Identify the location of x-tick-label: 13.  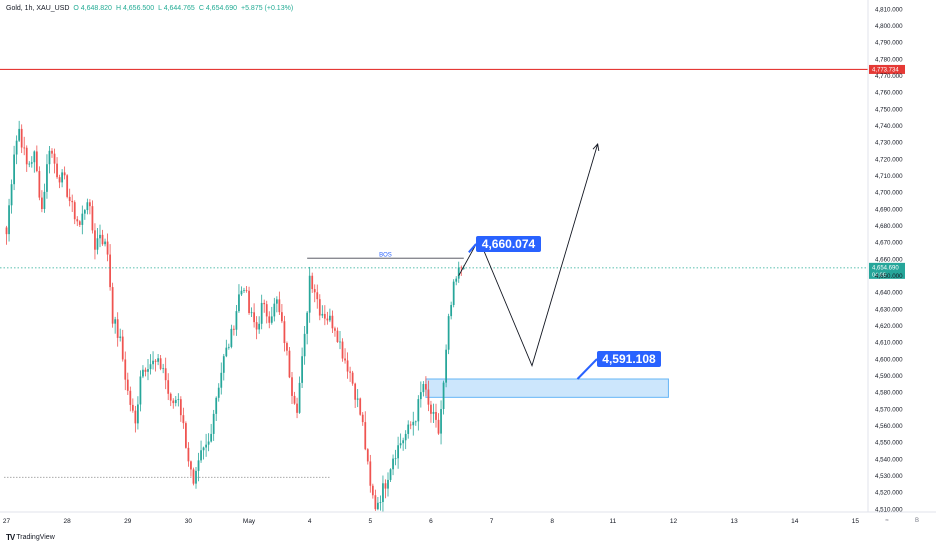
(734, 521).